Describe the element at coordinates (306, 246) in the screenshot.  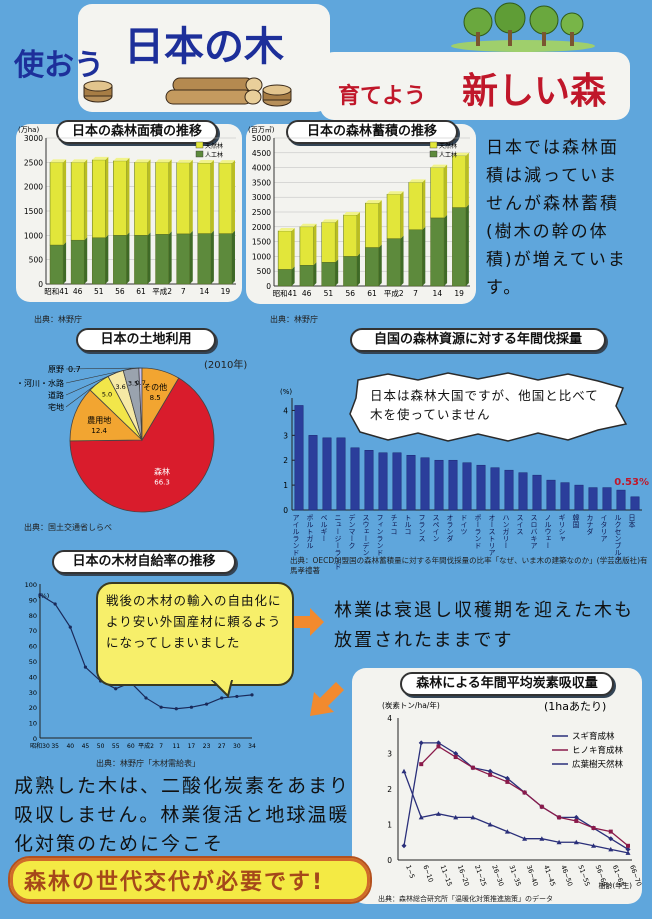
I see `volume-bar-natural` at that location.